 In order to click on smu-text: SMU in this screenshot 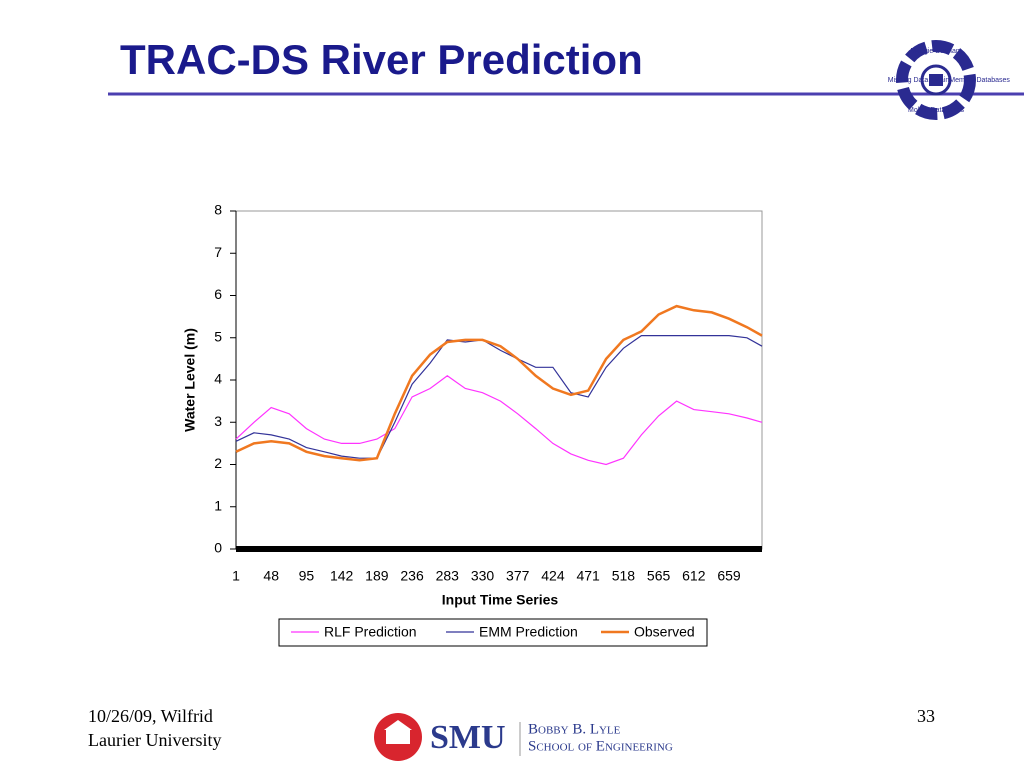, I will do `click(468, 737)`.